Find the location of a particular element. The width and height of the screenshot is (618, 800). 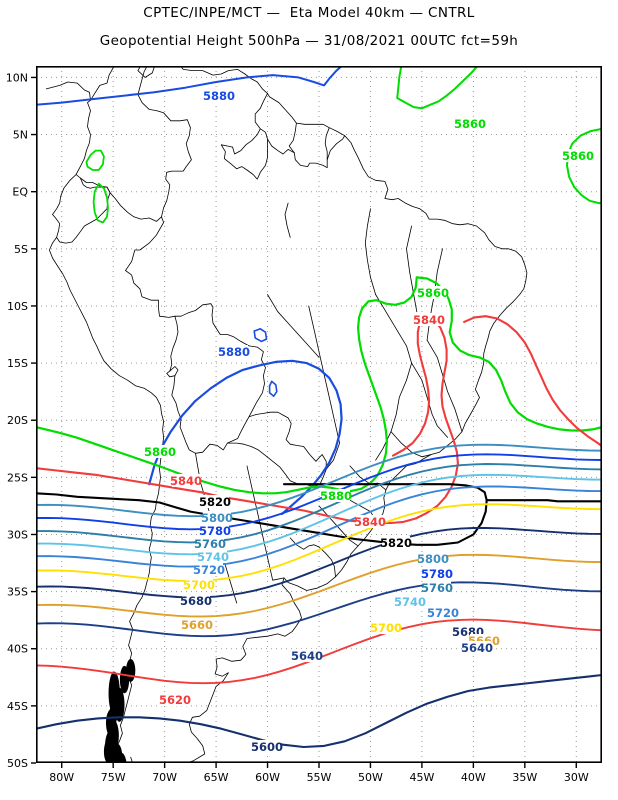

y-axis-label: 50S is located at coordinates (17, 763).